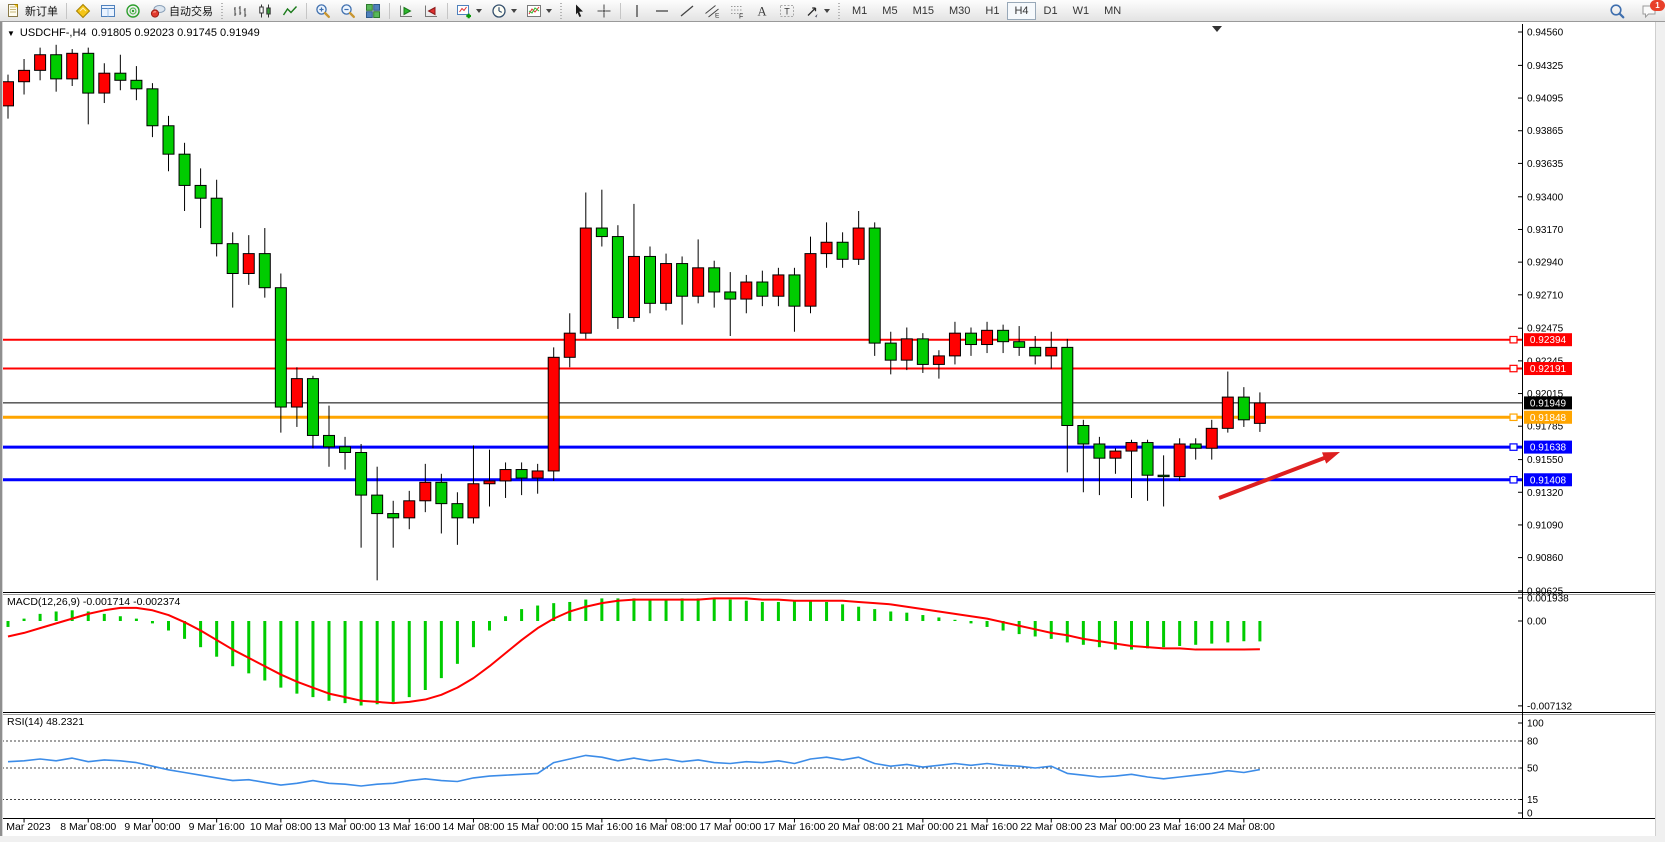  I want to click on svg-text: 0.93400, so click(1545, 197).